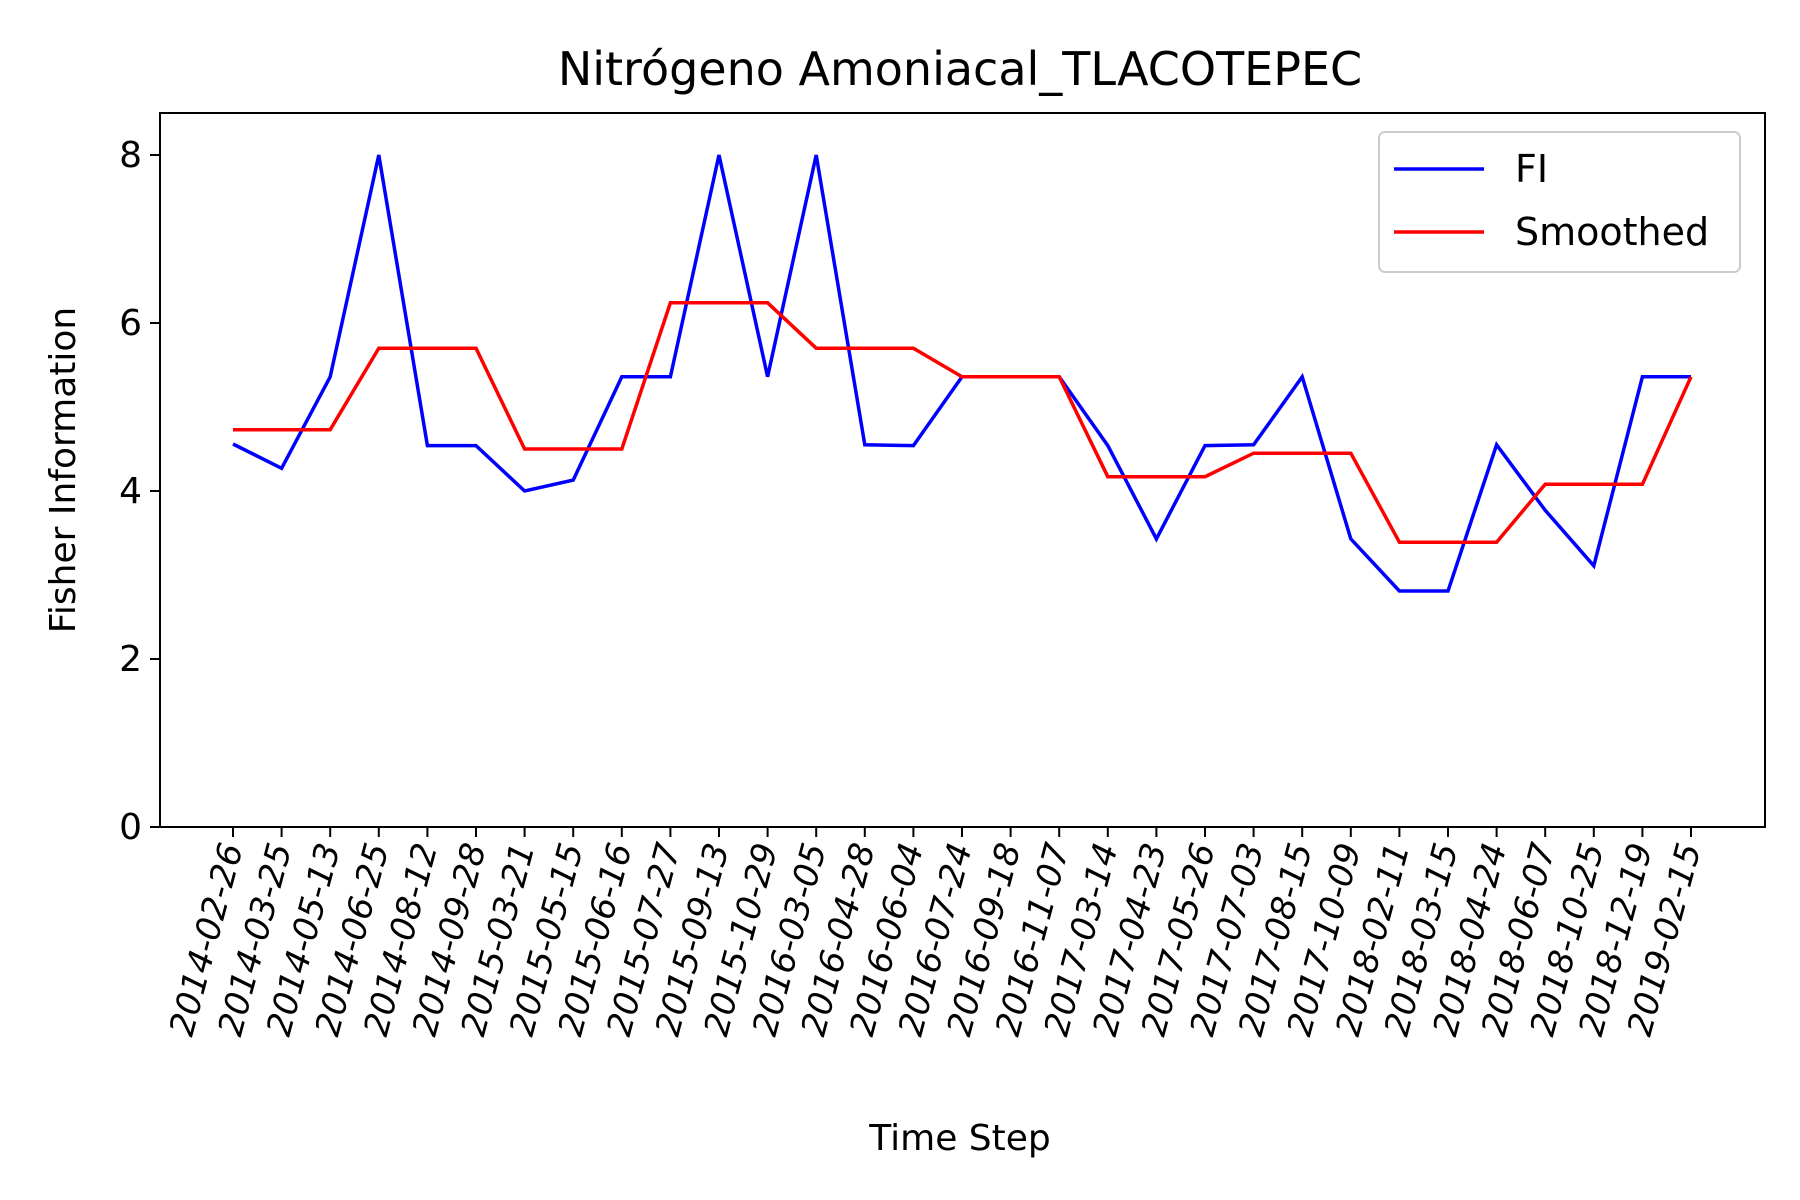  What do you see at coordinates (1531, 169) in the screenshot?
I see `legend-label-fi: FI` at bounding box center [1531, 169].